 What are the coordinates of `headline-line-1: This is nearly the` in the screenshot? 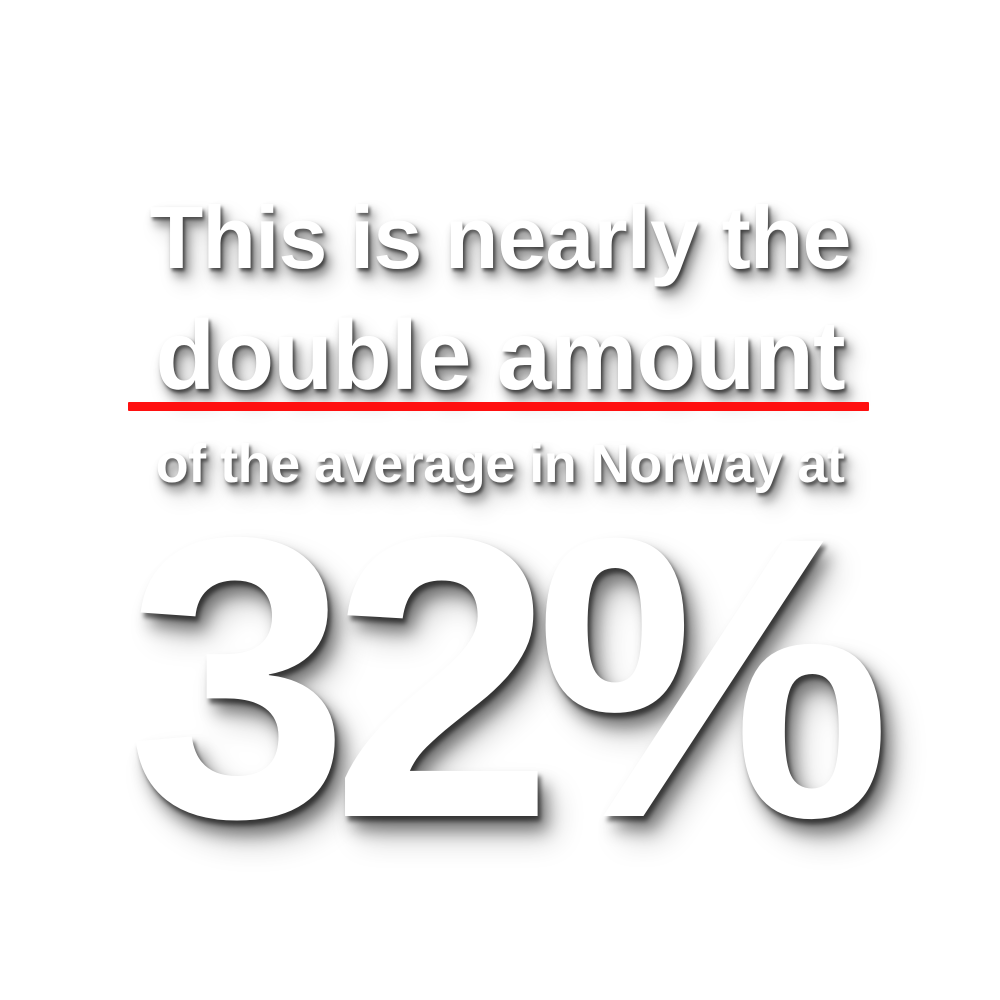 It's located at (500, 237).